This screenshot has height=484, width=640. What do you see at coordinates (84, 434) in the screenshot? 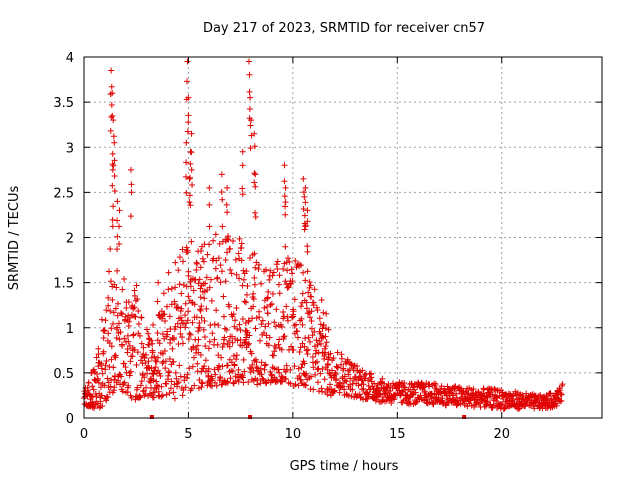
I see `x-tick-label: 0` at bounding box center [84, 434].